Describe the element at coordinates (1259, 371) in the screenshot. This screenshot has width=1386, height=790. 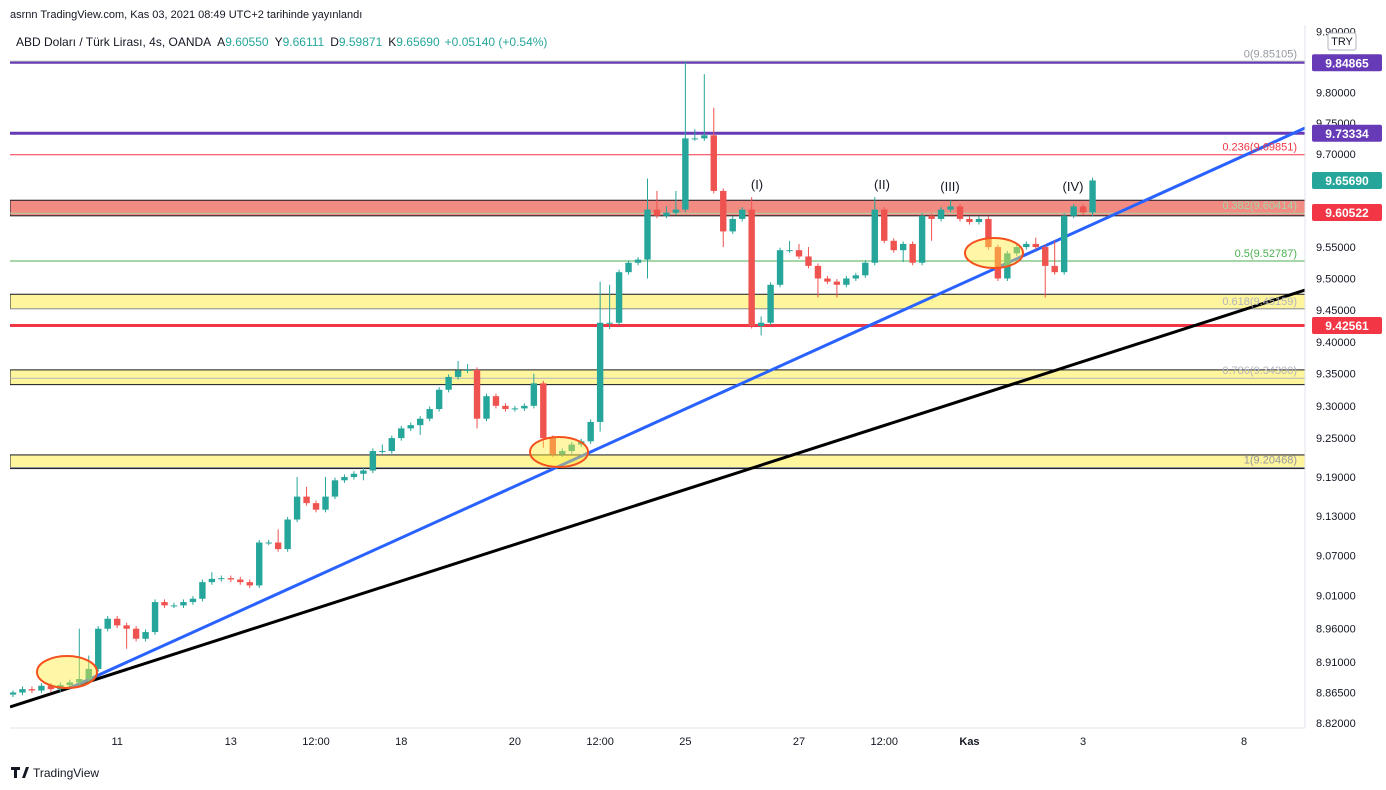
I see `fib-label: 0.786(9.34300)` at that location.